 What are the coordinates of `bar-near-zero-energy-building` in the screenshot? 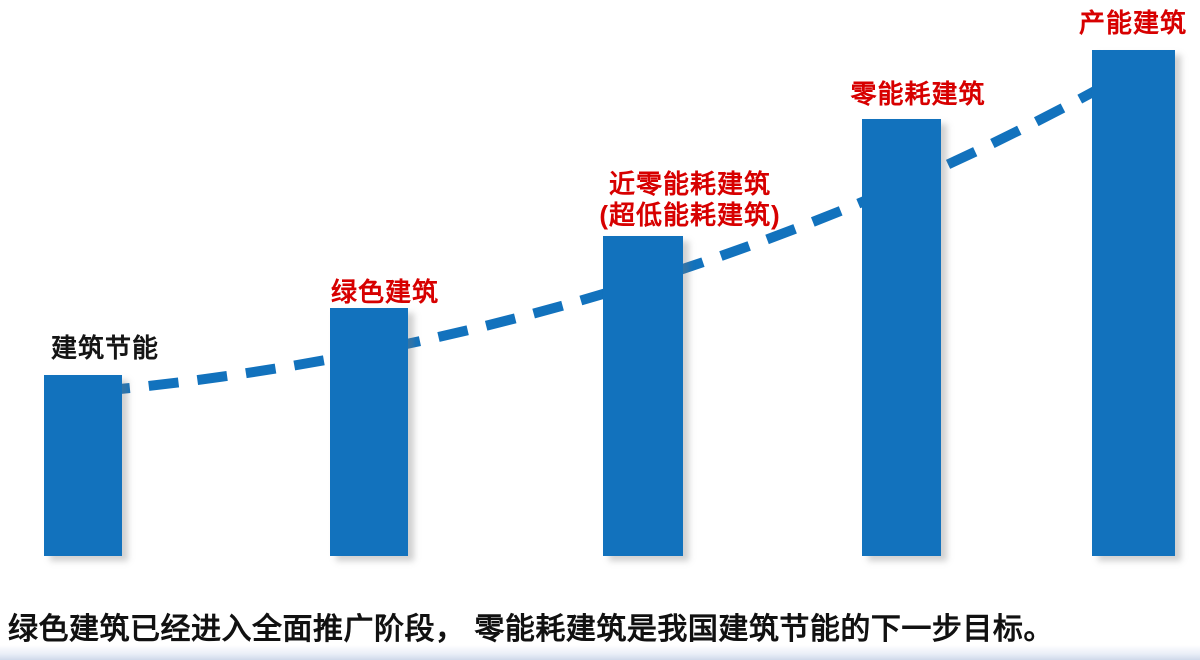 It's located at (643, 396).